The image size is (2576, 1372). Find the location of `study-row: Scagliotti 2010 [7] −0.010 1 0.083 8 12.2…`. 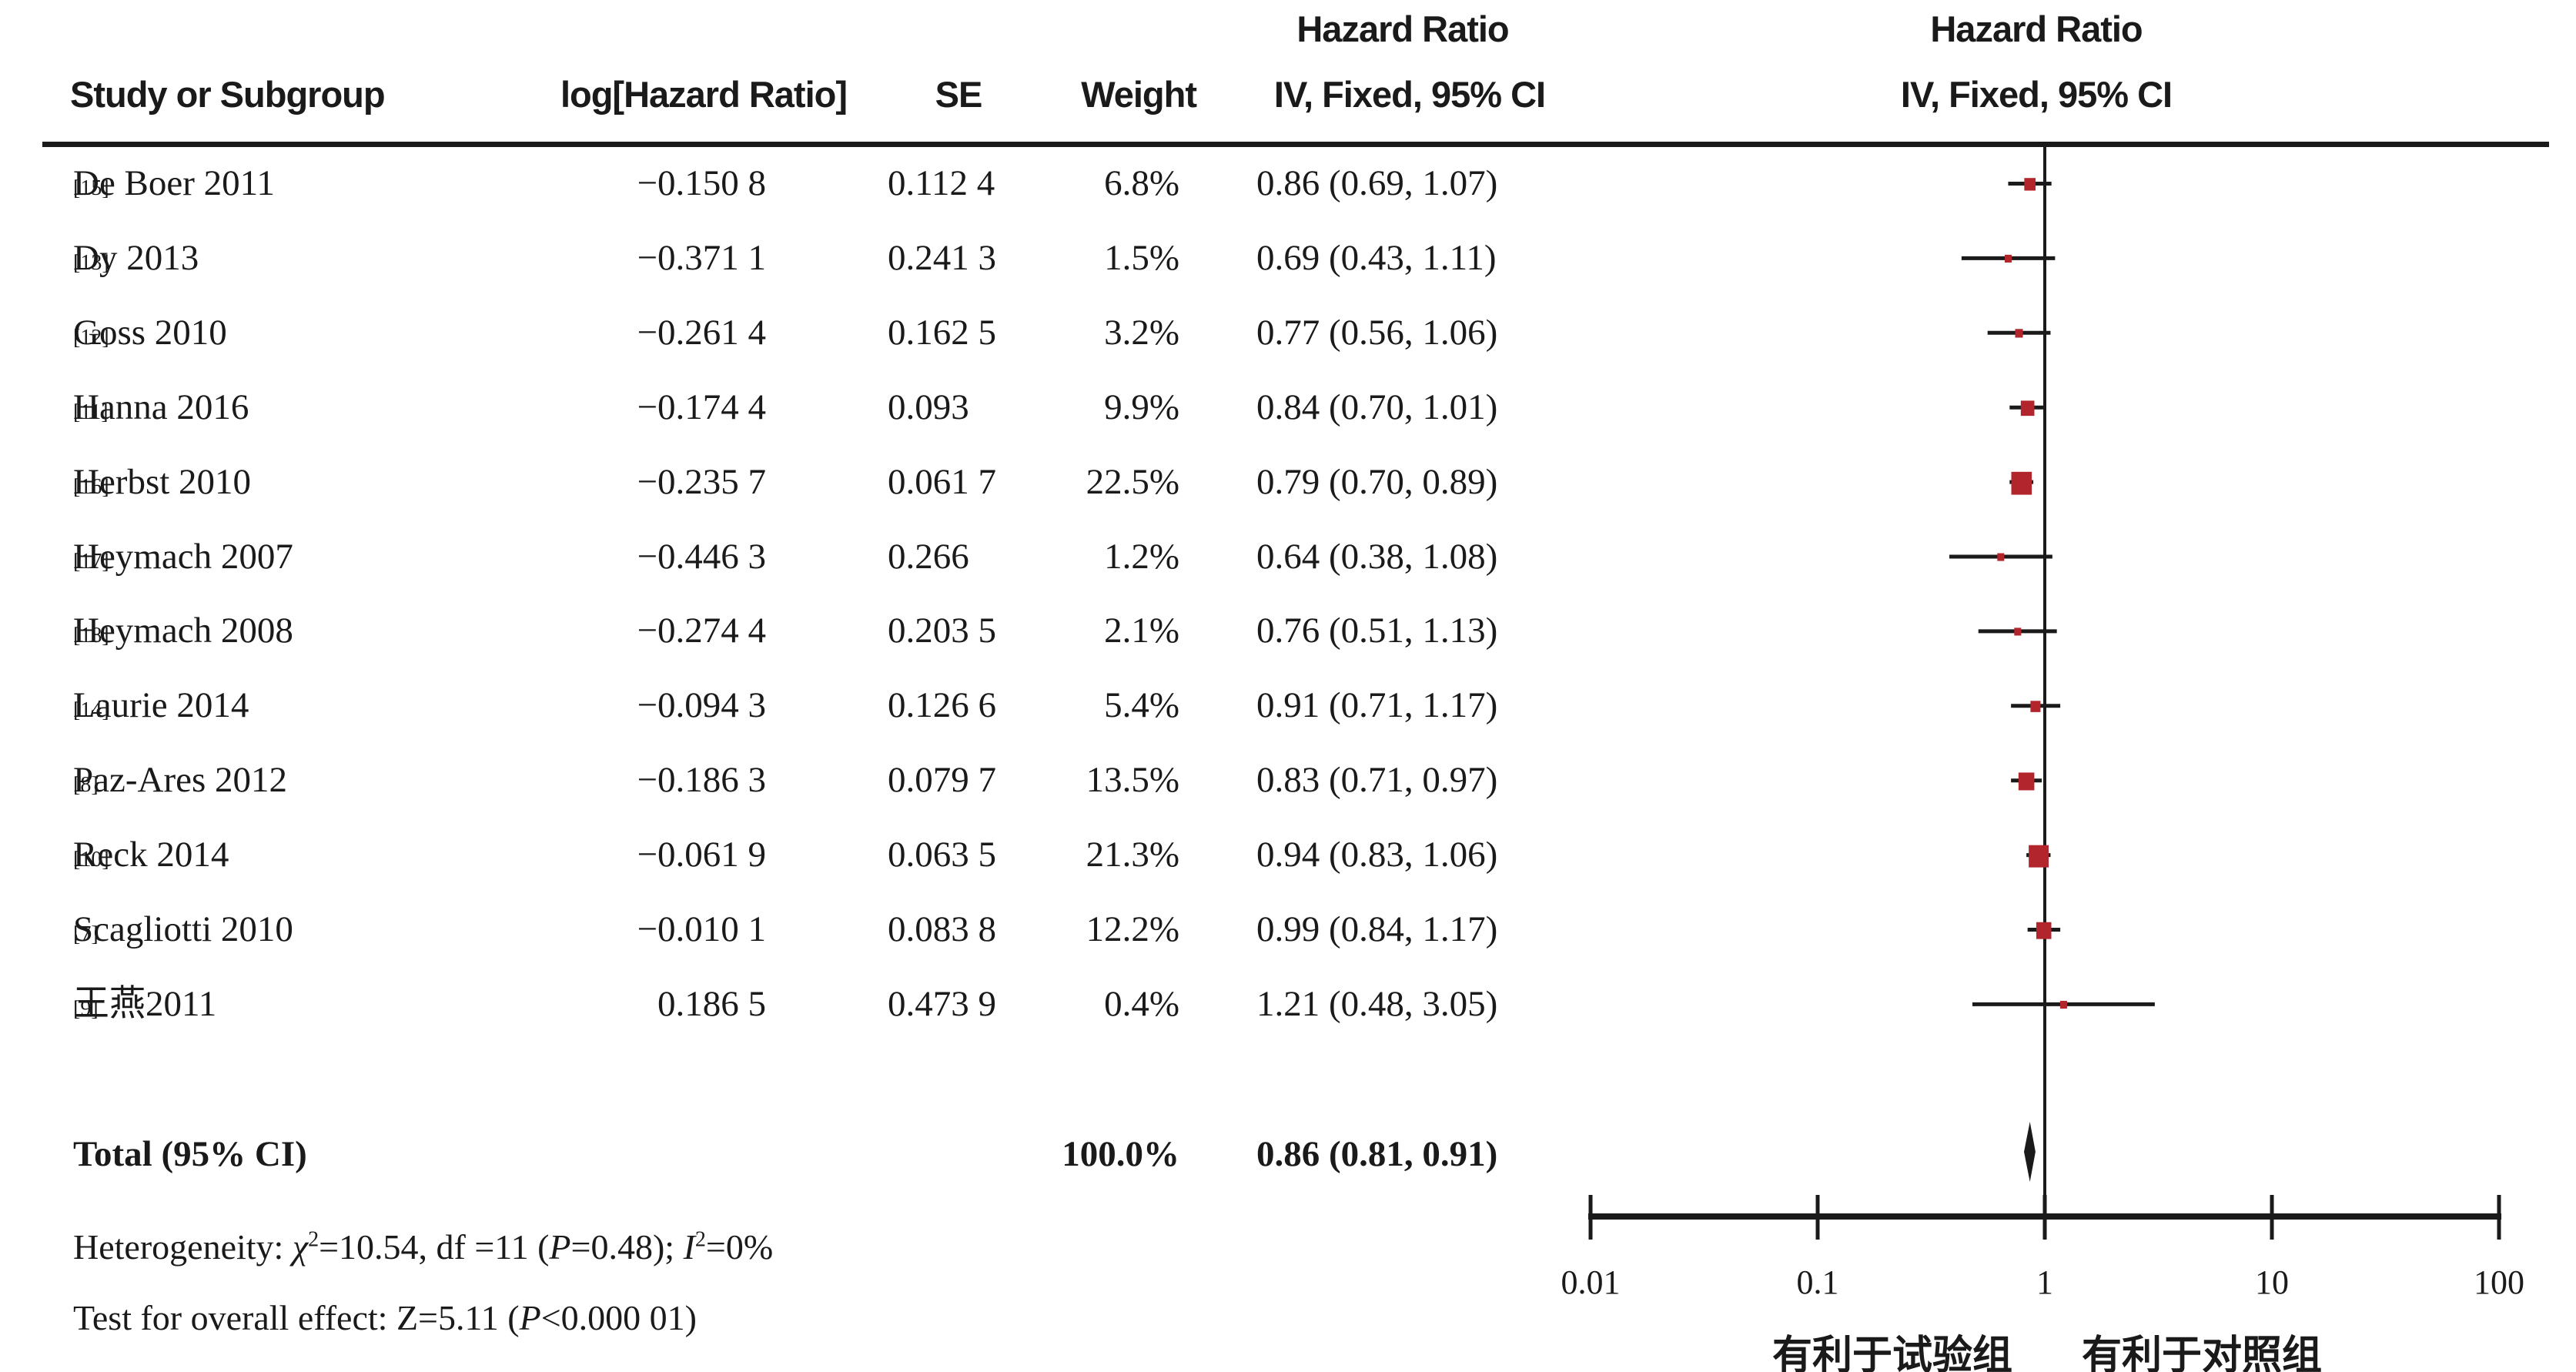

study-row: Scagliotti 2010 [7] −0.010 1 0.083 8 12.2… is located at coordinates (809, 929).